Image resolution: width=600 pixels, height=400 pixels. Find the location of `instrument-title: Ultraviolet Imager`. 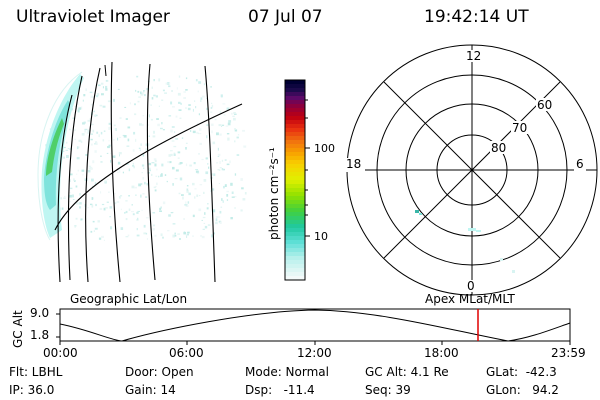

instrument-title: Ultraviolet Imager is located at coordinates (93, 17).